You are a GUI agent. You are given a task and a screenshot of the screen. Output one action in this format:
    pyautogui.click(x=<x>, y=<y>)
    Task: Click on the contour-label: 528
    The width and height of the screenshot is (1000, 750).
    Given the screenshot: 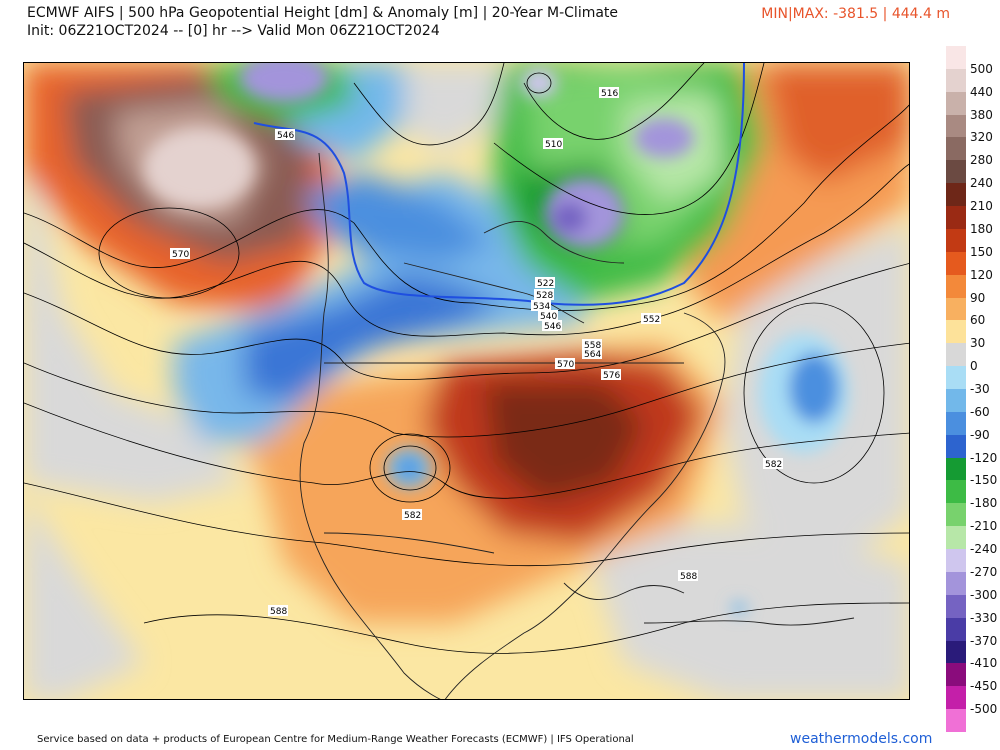 What is the action you would take?
    pyautogui.click(x=544, y=295)
    